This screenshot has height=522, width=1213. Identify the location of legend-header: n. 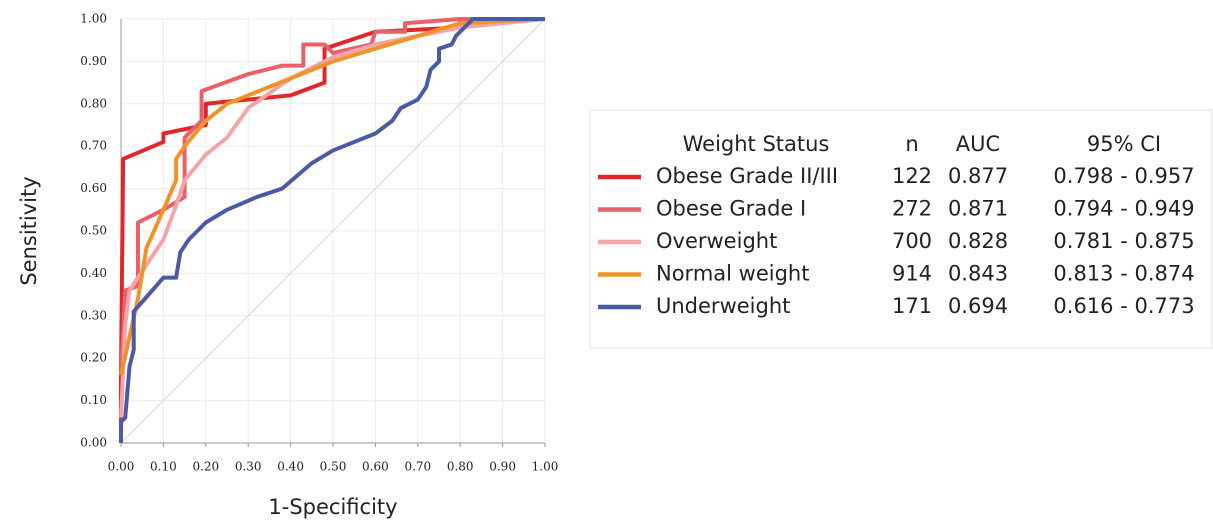
(911, 144).